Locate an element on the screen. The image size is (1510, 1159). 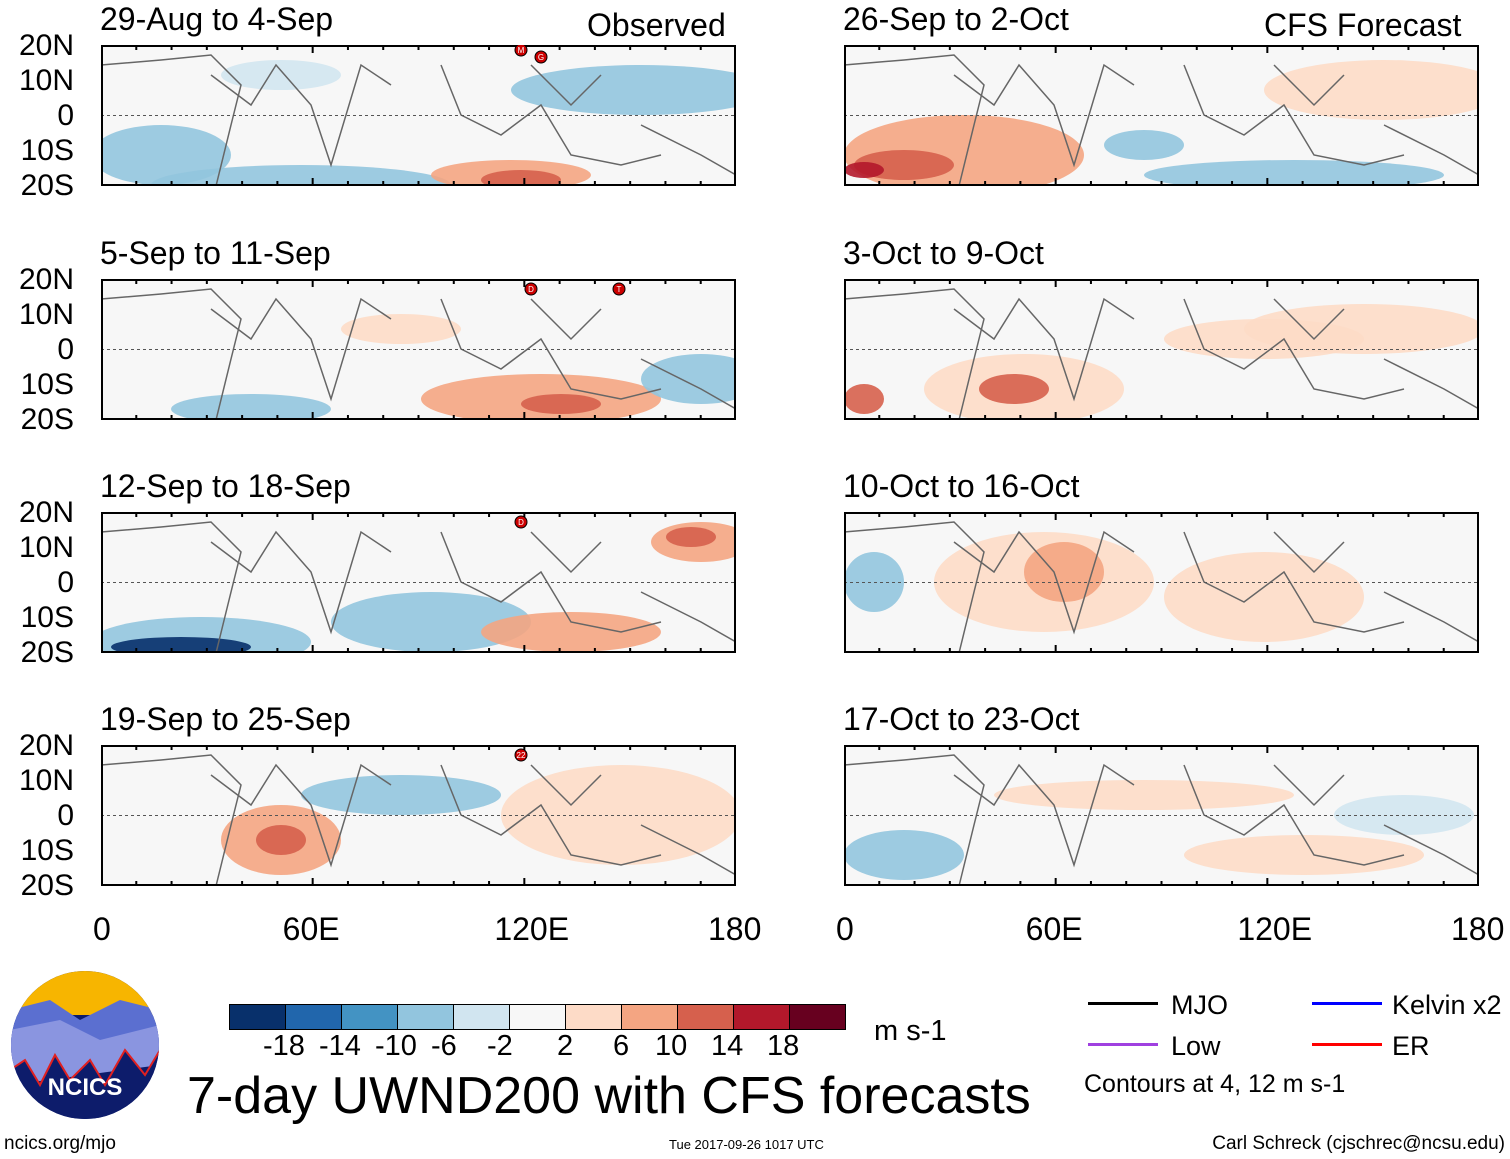
tropical-cyclone-marker: M is located at coordinates (521, 51).